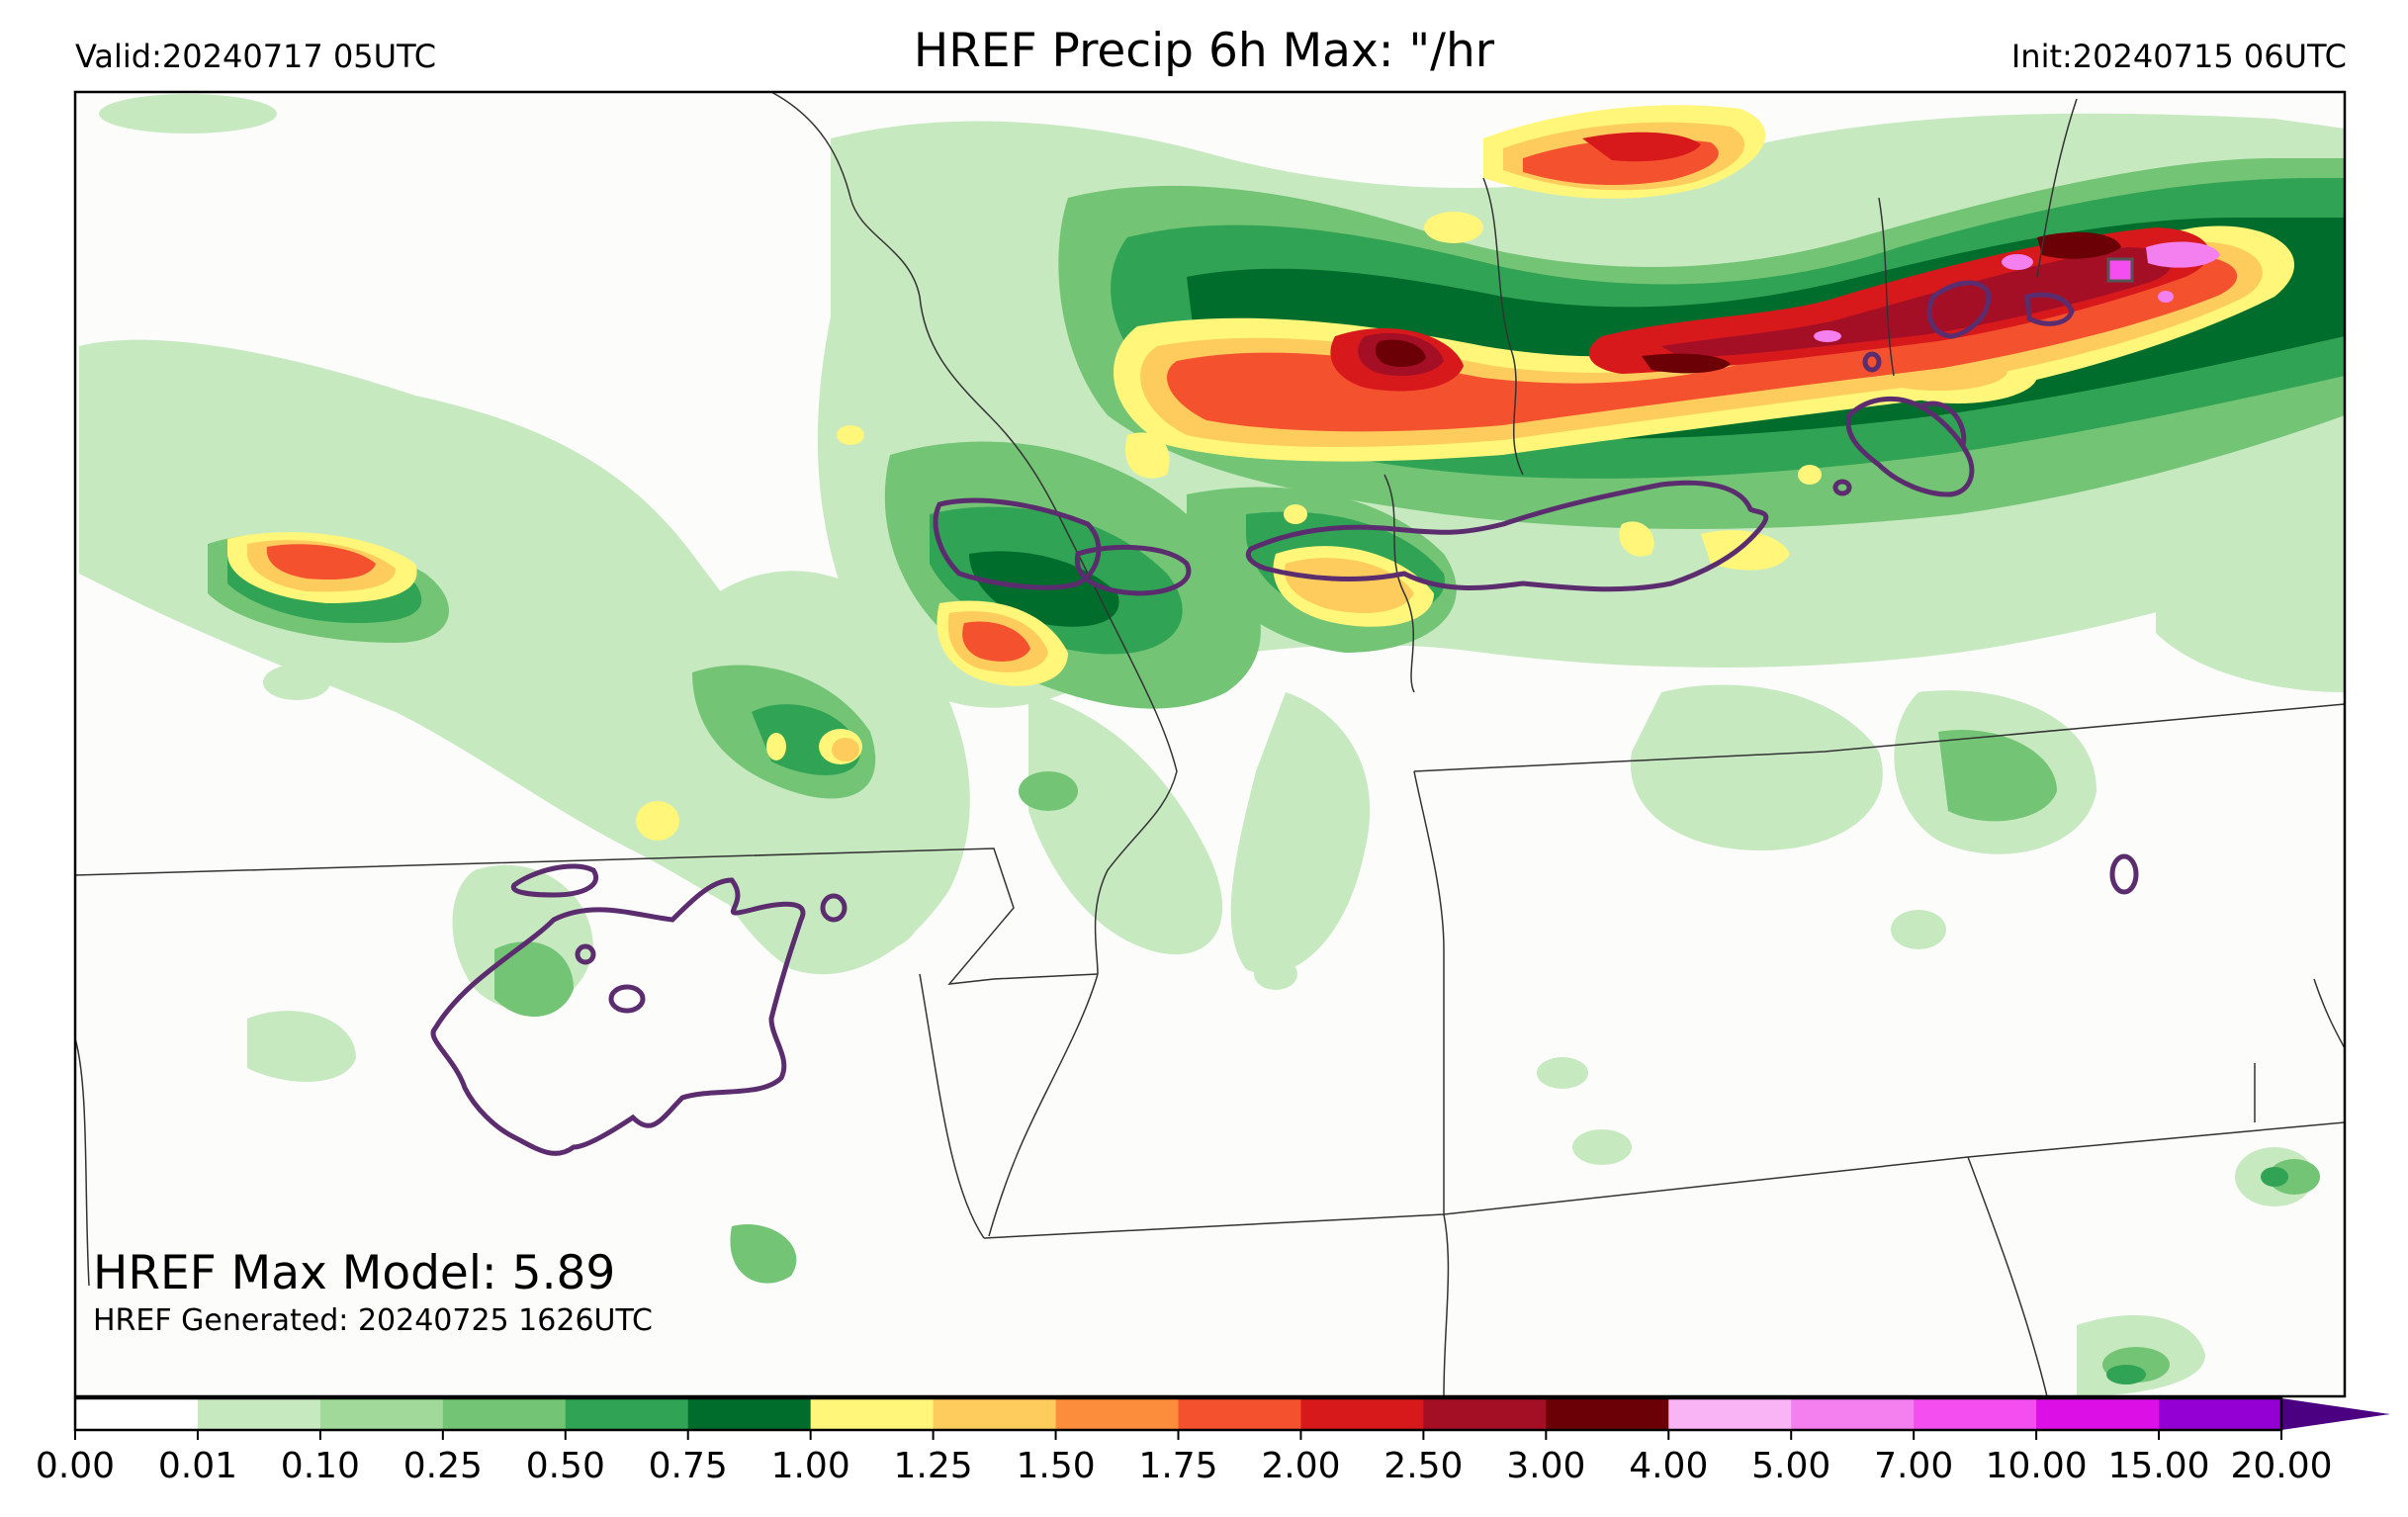  I want to click on colorbar-extend-arrow, so click(2335, 1414).